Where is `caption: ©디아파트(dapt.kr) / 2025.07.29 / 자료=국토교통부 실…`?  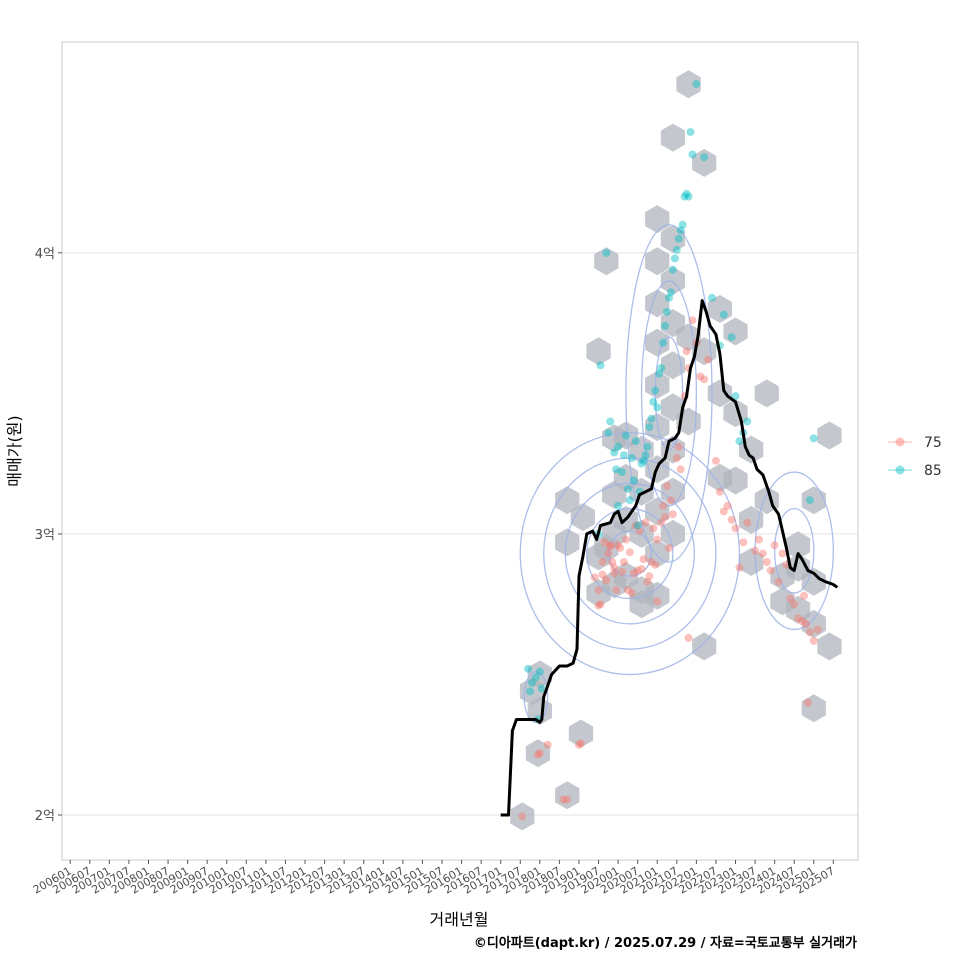
caption: ©디아파트(dapt.kr) / 2025.07.29 / 자료=국토교통부 실… is located at coordinates (665, 943).